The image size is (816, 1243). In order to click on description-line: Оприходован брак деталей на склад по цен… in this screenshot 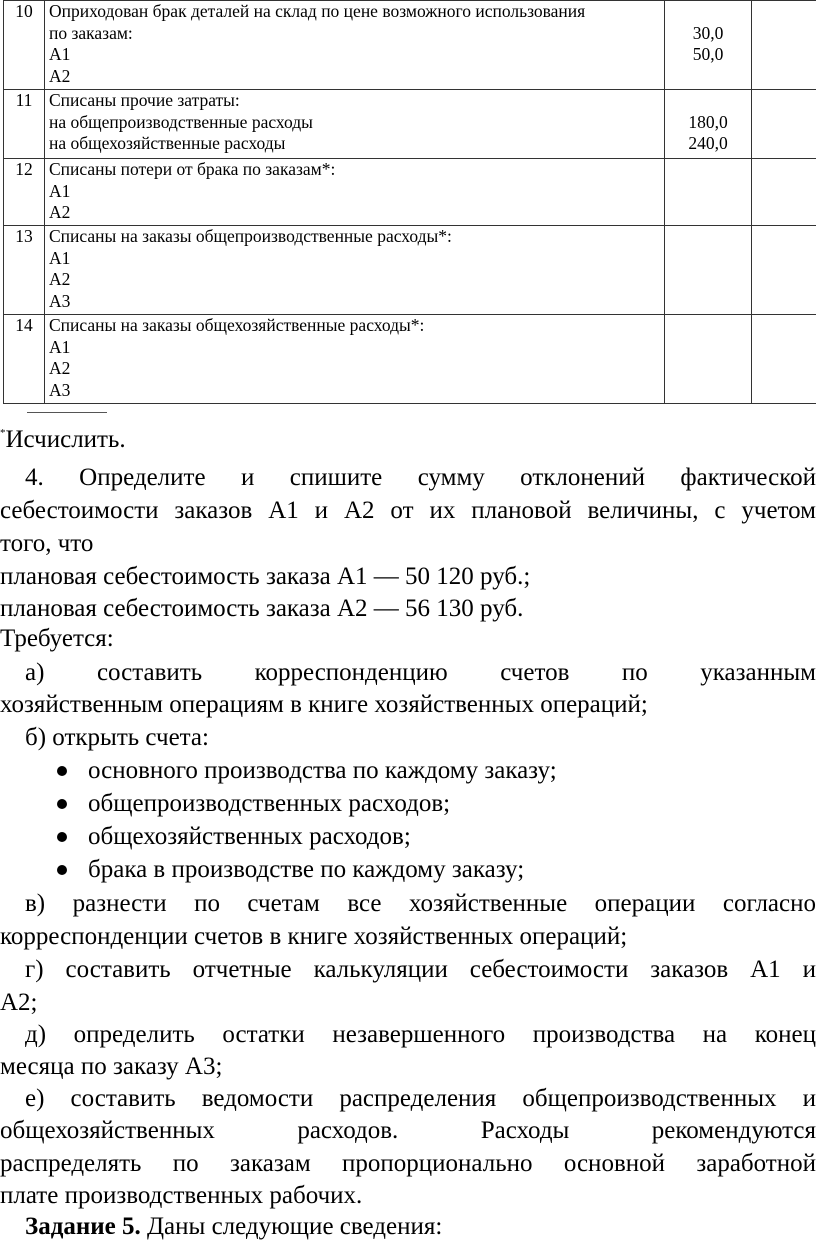, I will do `click(356, 12)`.